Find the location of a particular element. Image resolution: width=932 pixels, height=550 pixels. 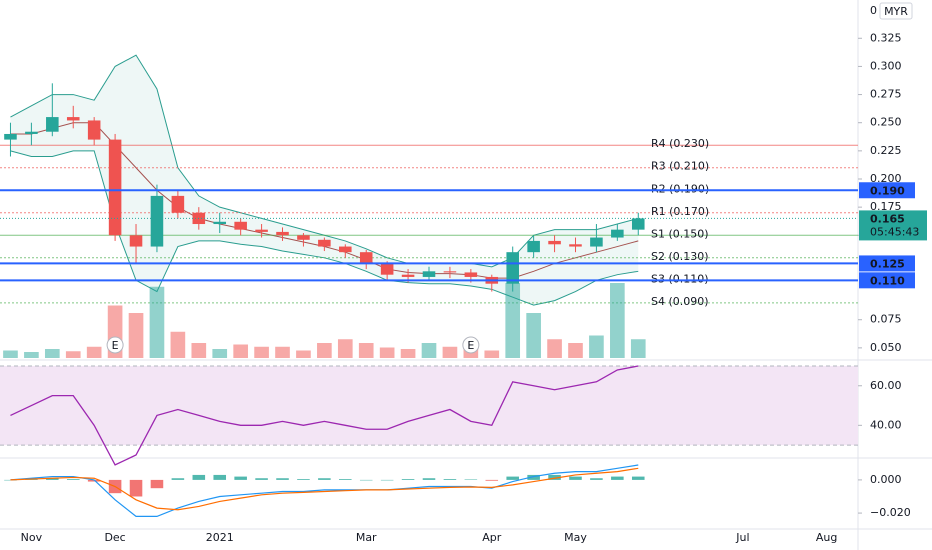

level-badge-label: 0.110 is located at coordinates (887, 280).